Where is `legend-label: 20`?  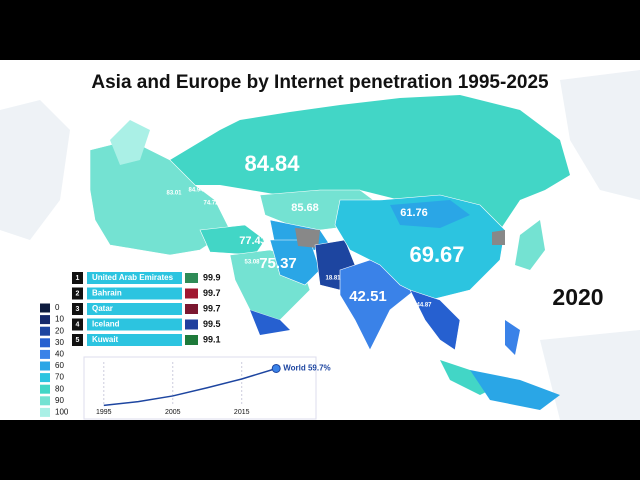
legend-label: 20 is located at coordinates (59, 330).